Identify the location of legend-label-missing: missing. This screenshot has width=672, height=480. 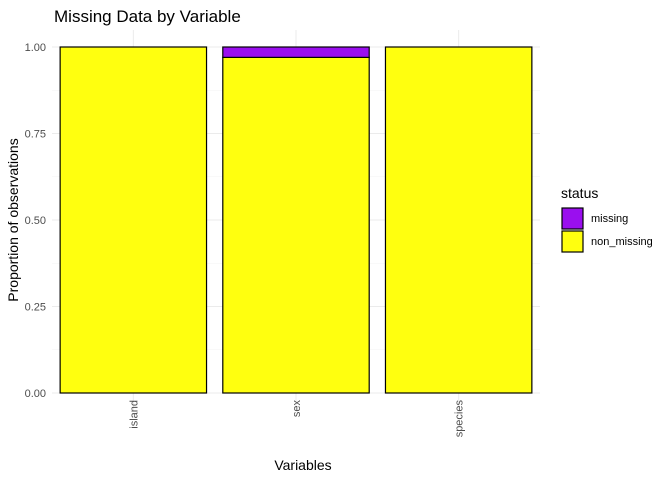
(609, 219).